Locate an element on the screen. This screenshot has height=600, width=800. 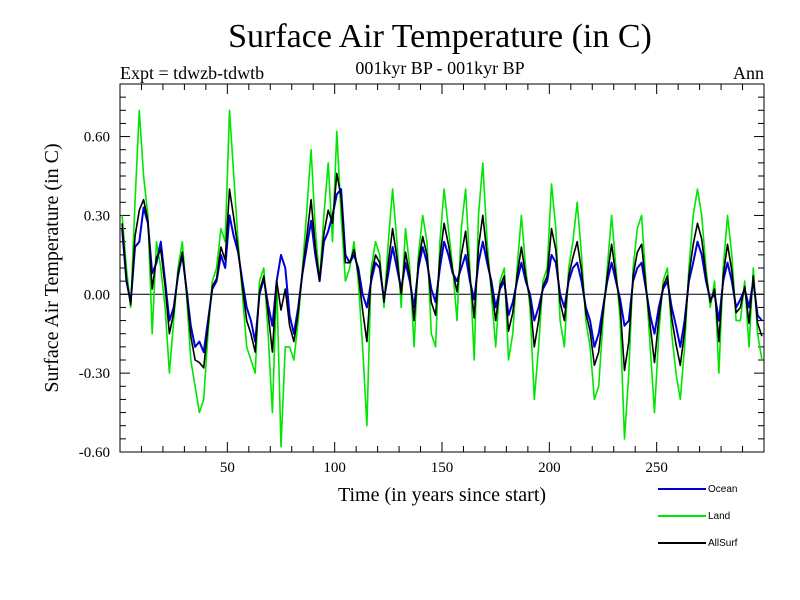
legend: Ocean Land AllSurf is located at coordinates (698, 516).